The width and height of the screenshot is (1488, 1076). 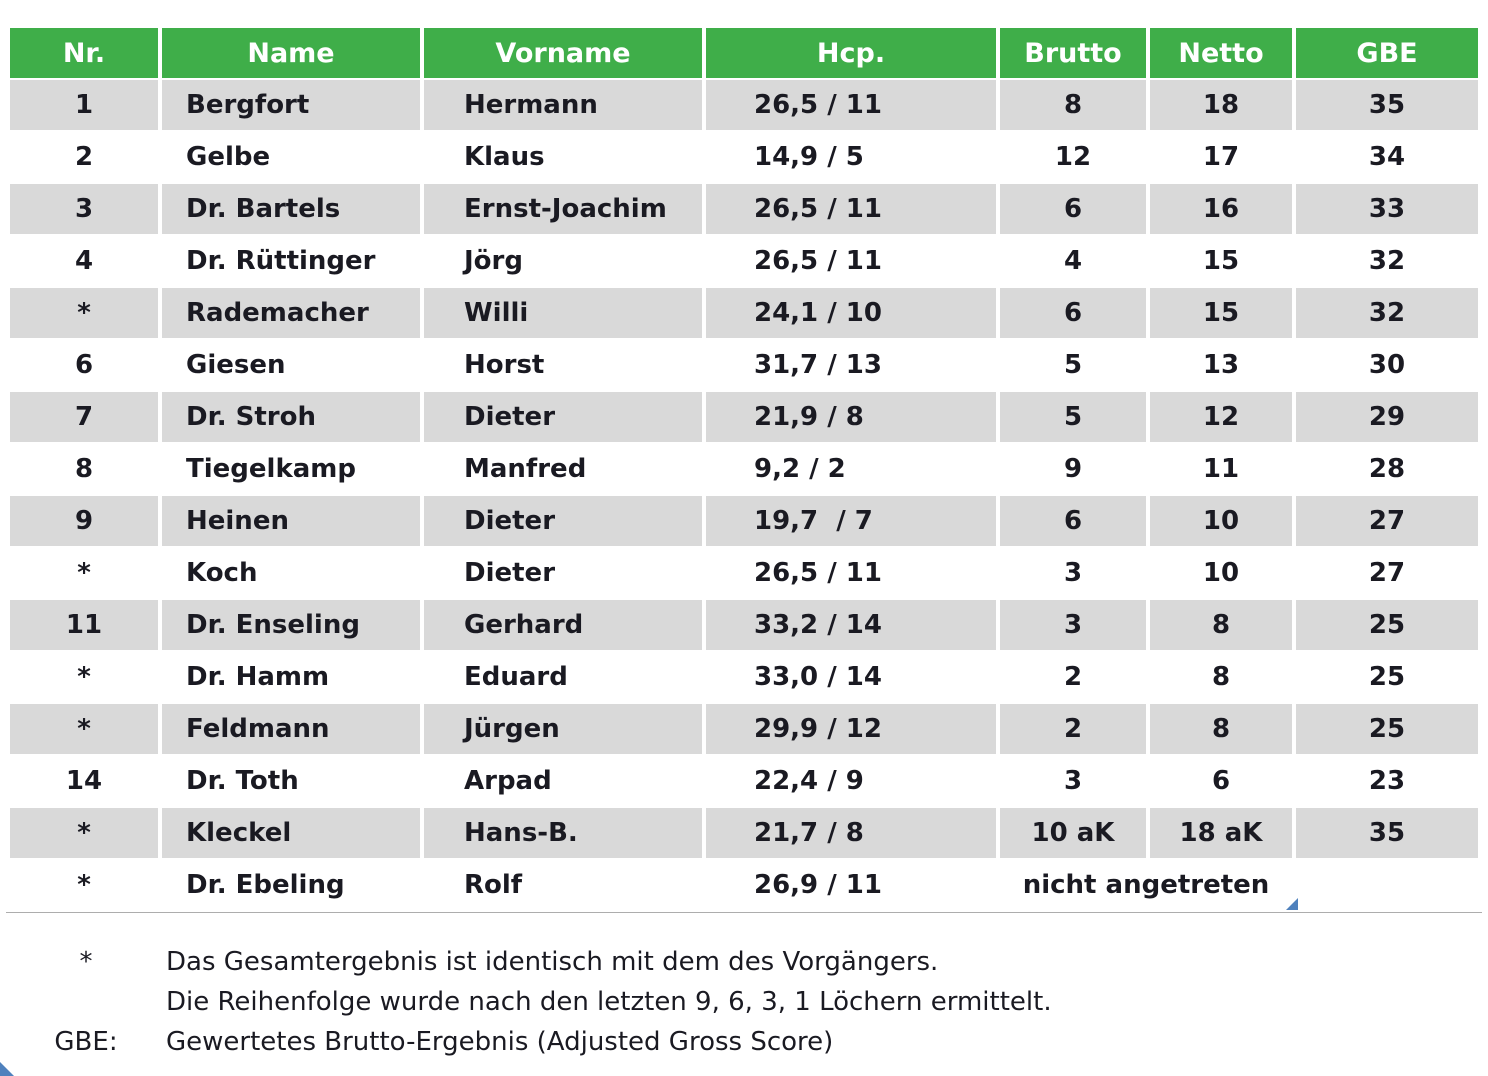 I want to click on cell-nr: 7, so click(x=84, y=417).